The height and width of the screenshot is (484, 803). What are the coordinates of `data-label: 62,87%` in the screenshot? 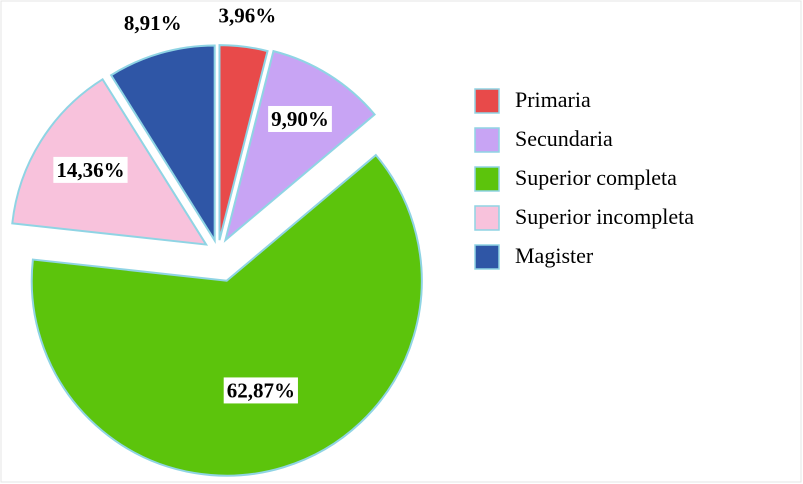 It's located at (261, 390).